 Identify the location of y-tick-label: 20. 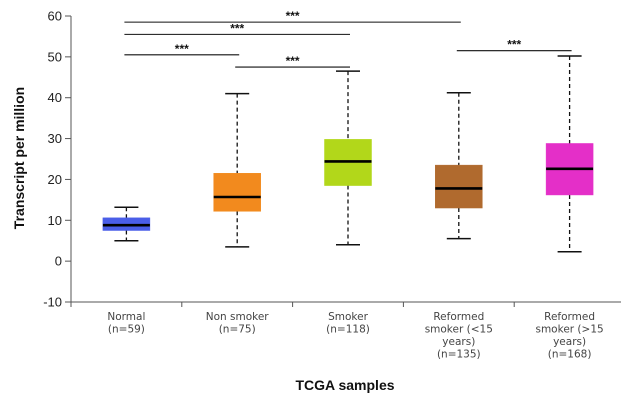
(55, 179).